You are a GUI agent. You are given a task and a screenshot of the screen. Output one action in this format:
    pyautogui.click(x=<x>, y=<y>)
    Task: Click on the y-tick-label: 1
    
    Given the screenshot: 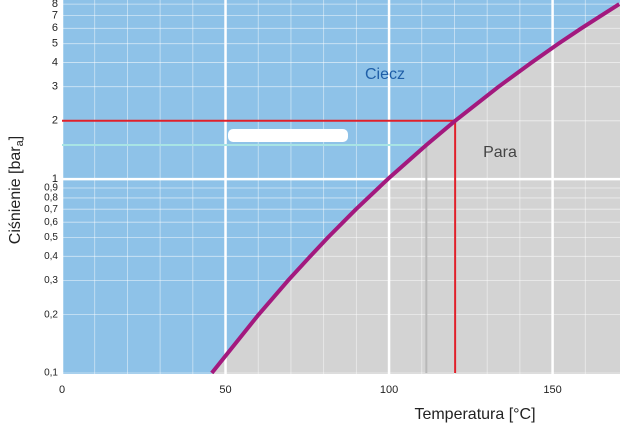 What is the action you would take?
    pyautogui.click(x=55, y=179)
    